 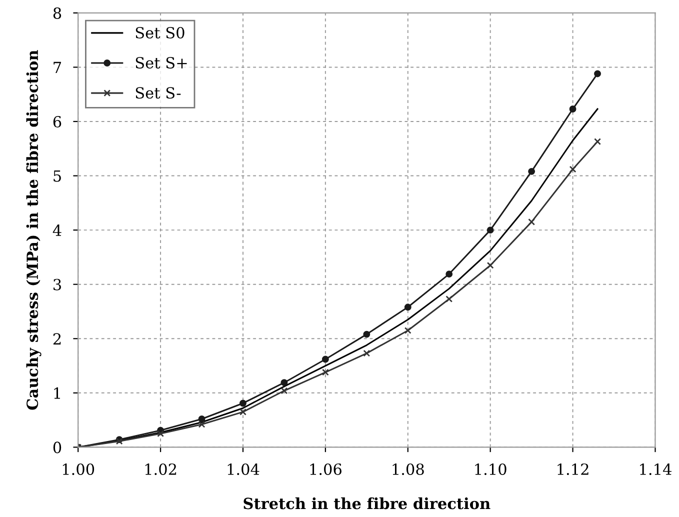 What do you see at coordinates (57, 393) in the screenshot?
I see `y-tick-label: 1` at bounding box center [57, 393].